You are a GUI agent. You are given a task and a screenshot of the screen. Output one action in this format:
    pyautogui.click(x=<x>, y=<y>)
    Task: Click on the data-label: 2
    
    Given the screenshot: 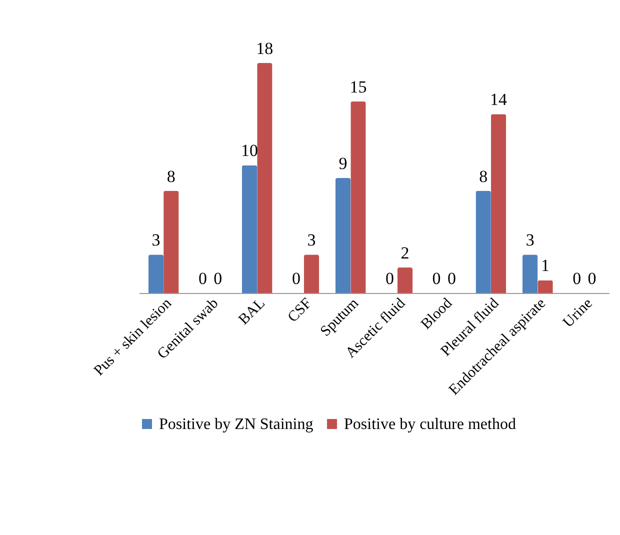 What is the action you would take?
    pyautogui.click(x=405, y=252)
    